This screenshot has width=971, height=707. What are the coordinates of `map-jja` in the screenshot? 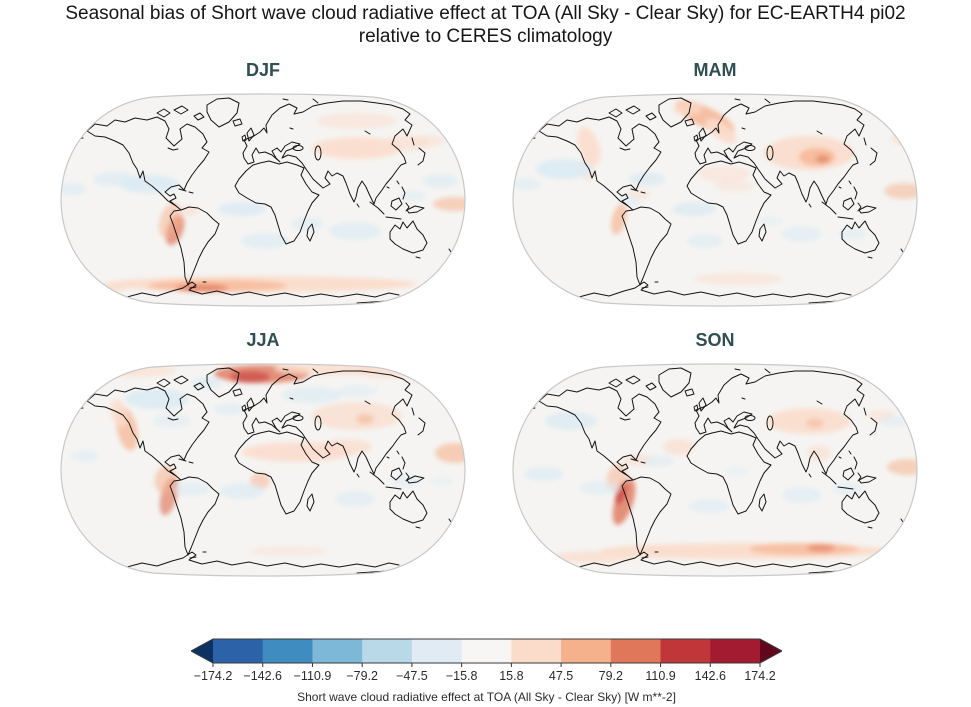 It's located at (263, 470).